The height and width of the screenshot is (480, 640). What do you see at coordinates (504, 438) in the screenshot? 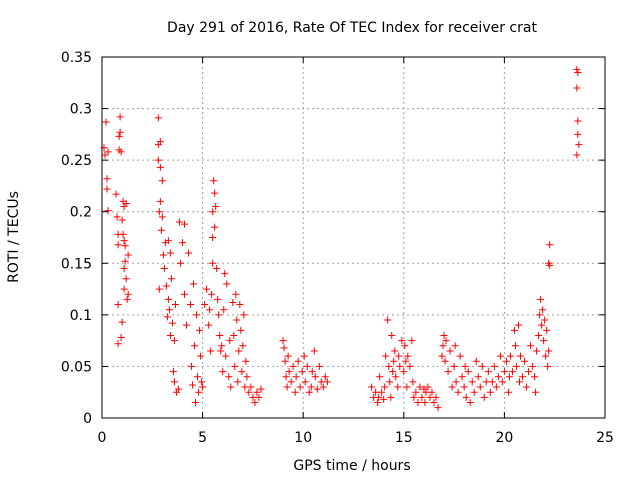
I see `x-tick-label: 20` at bounding box center [504, 438].